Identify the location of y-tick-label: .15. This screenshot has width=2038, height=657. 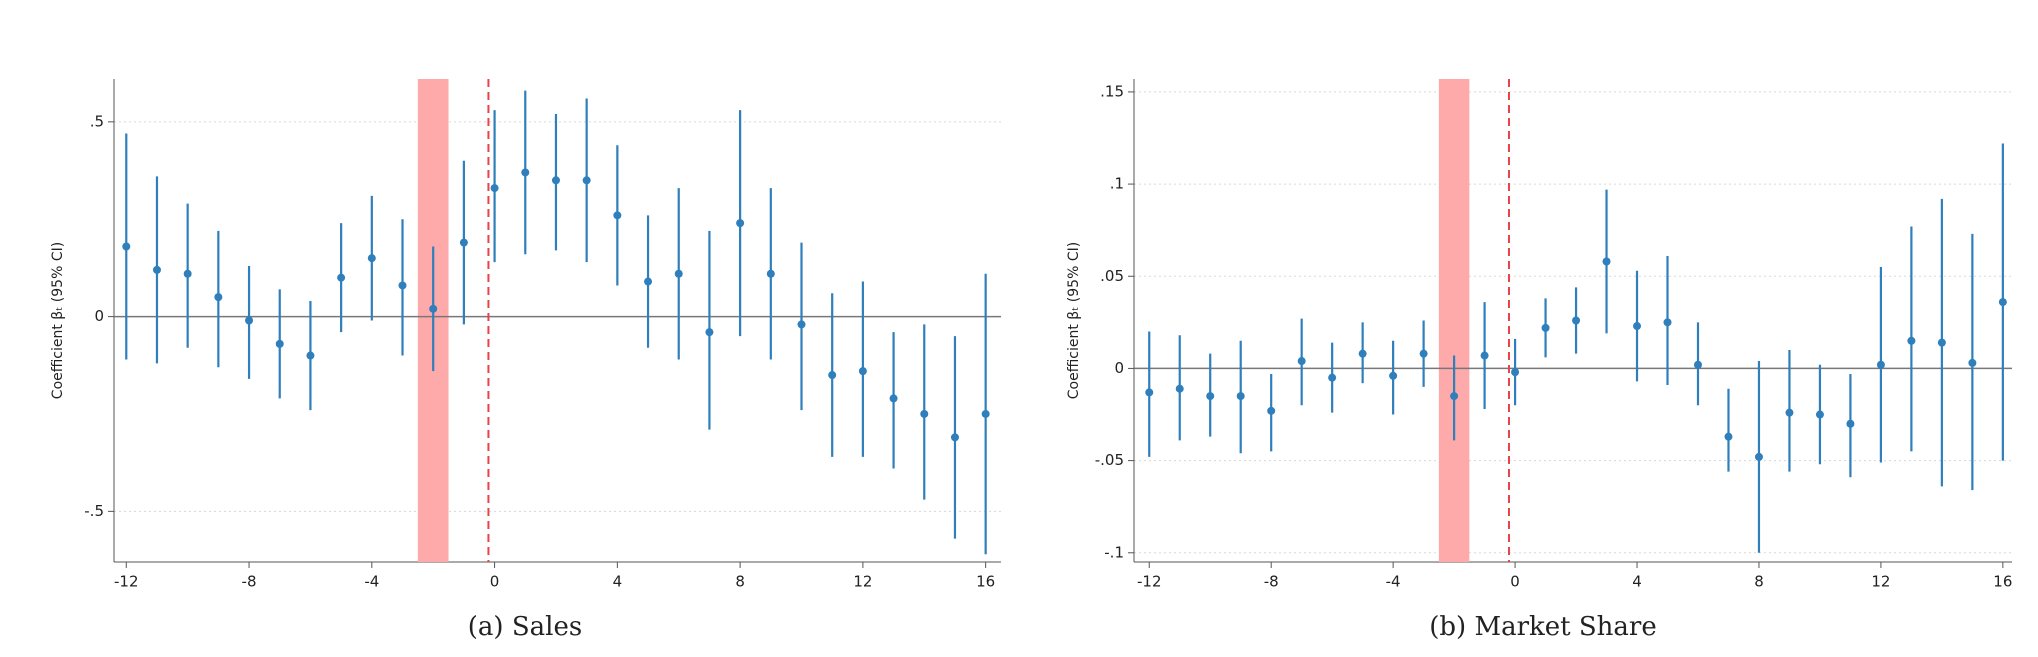
(1112, 91).